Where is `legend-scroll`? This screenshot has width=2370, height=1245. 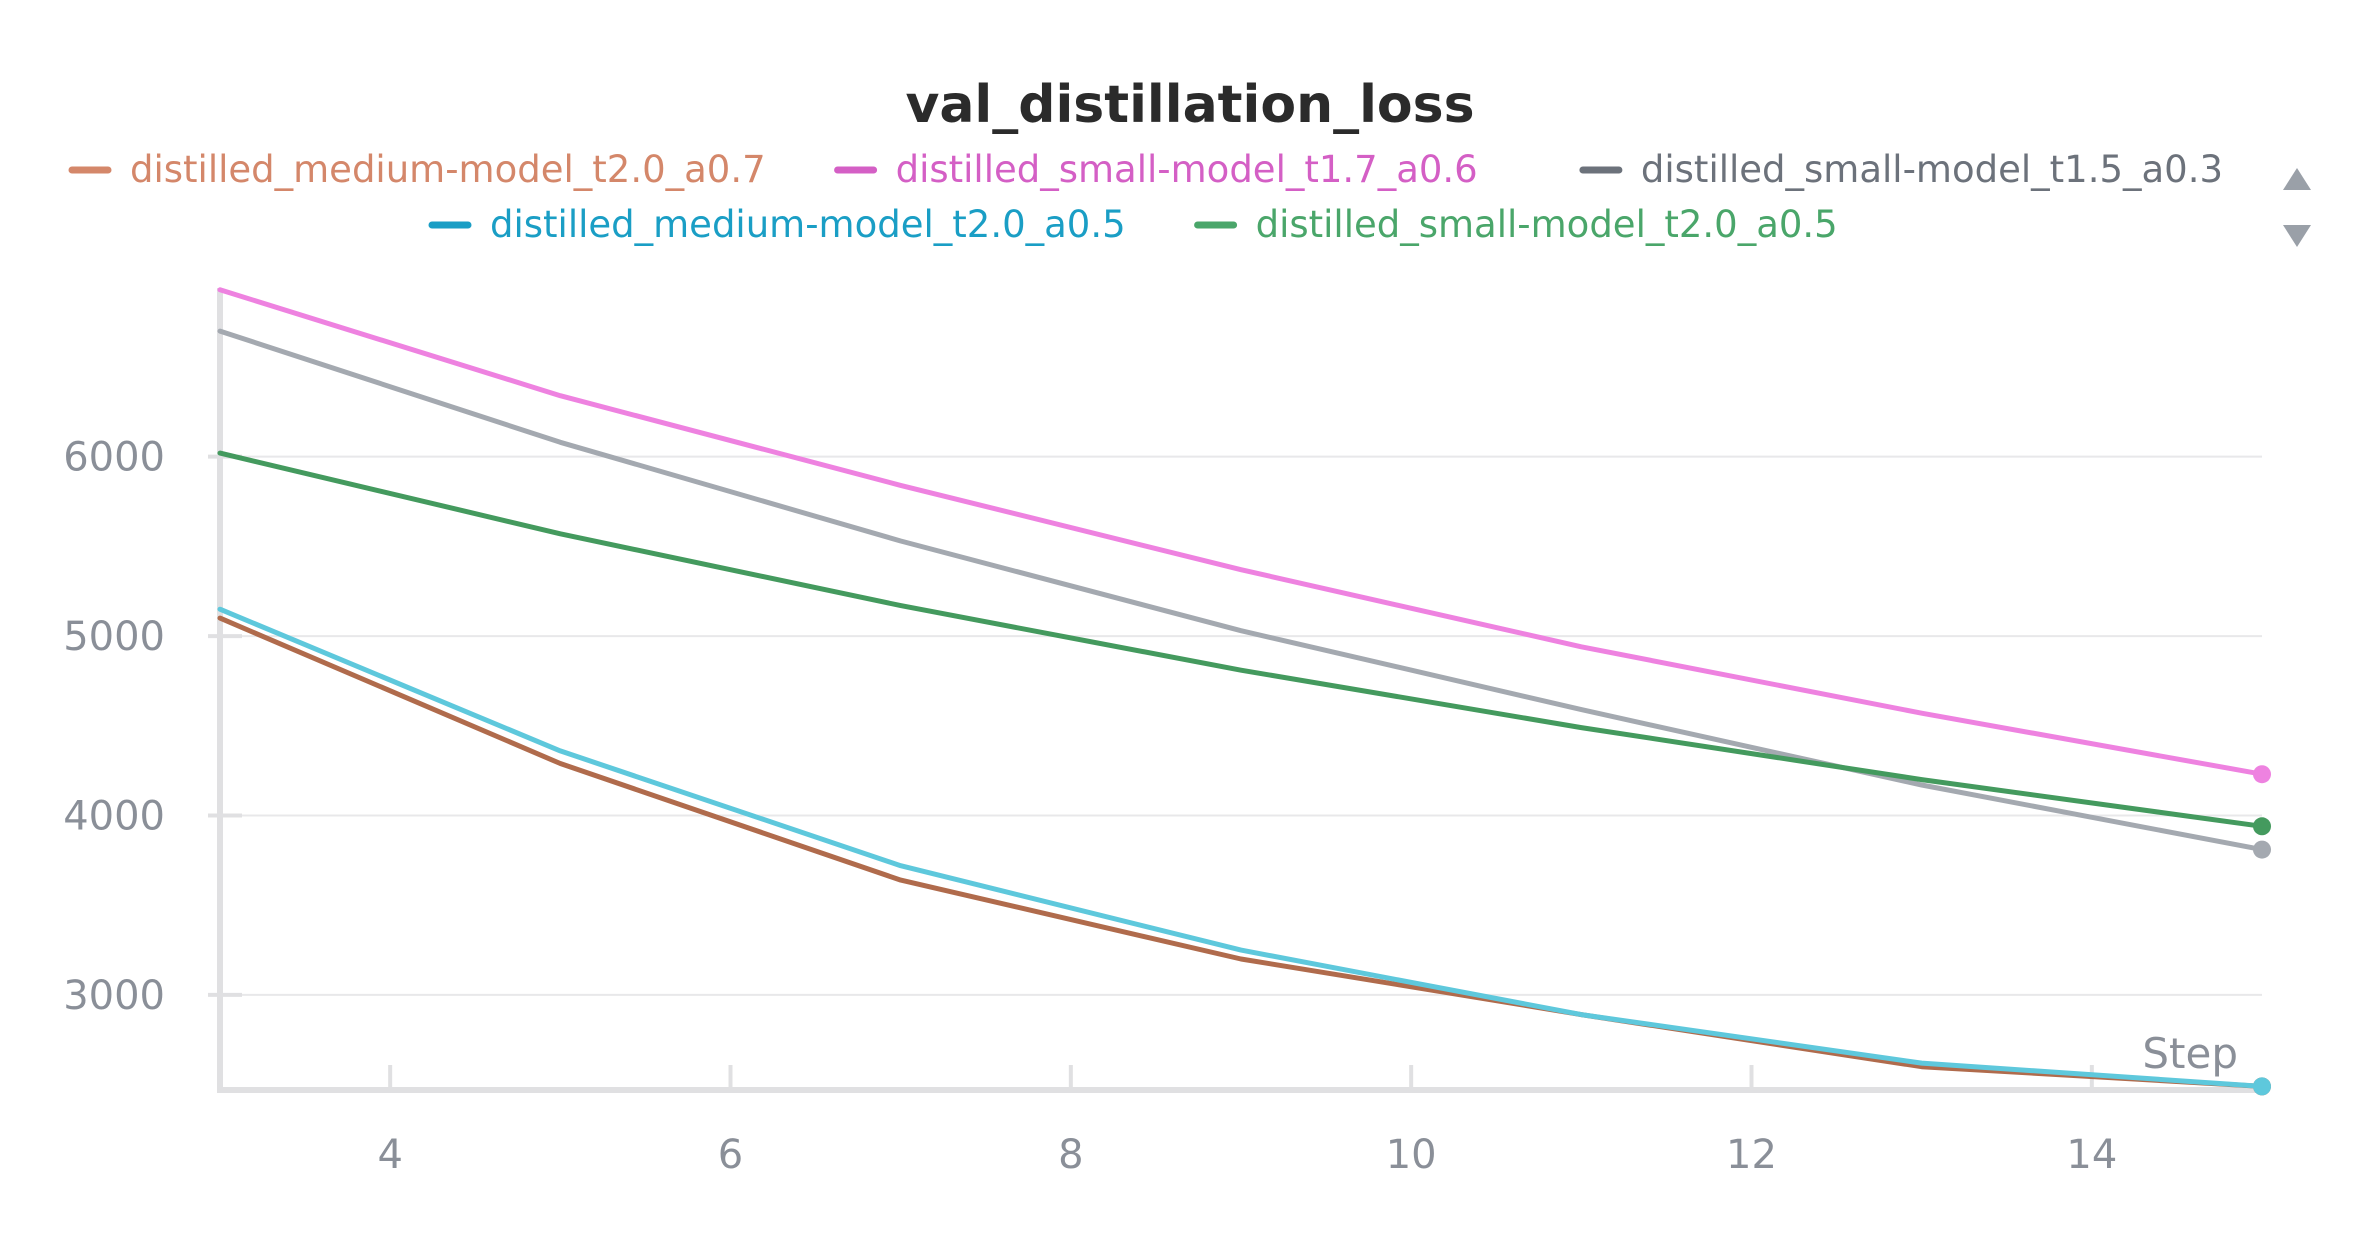
legend-scroll is located at coordinates (2297, 207).